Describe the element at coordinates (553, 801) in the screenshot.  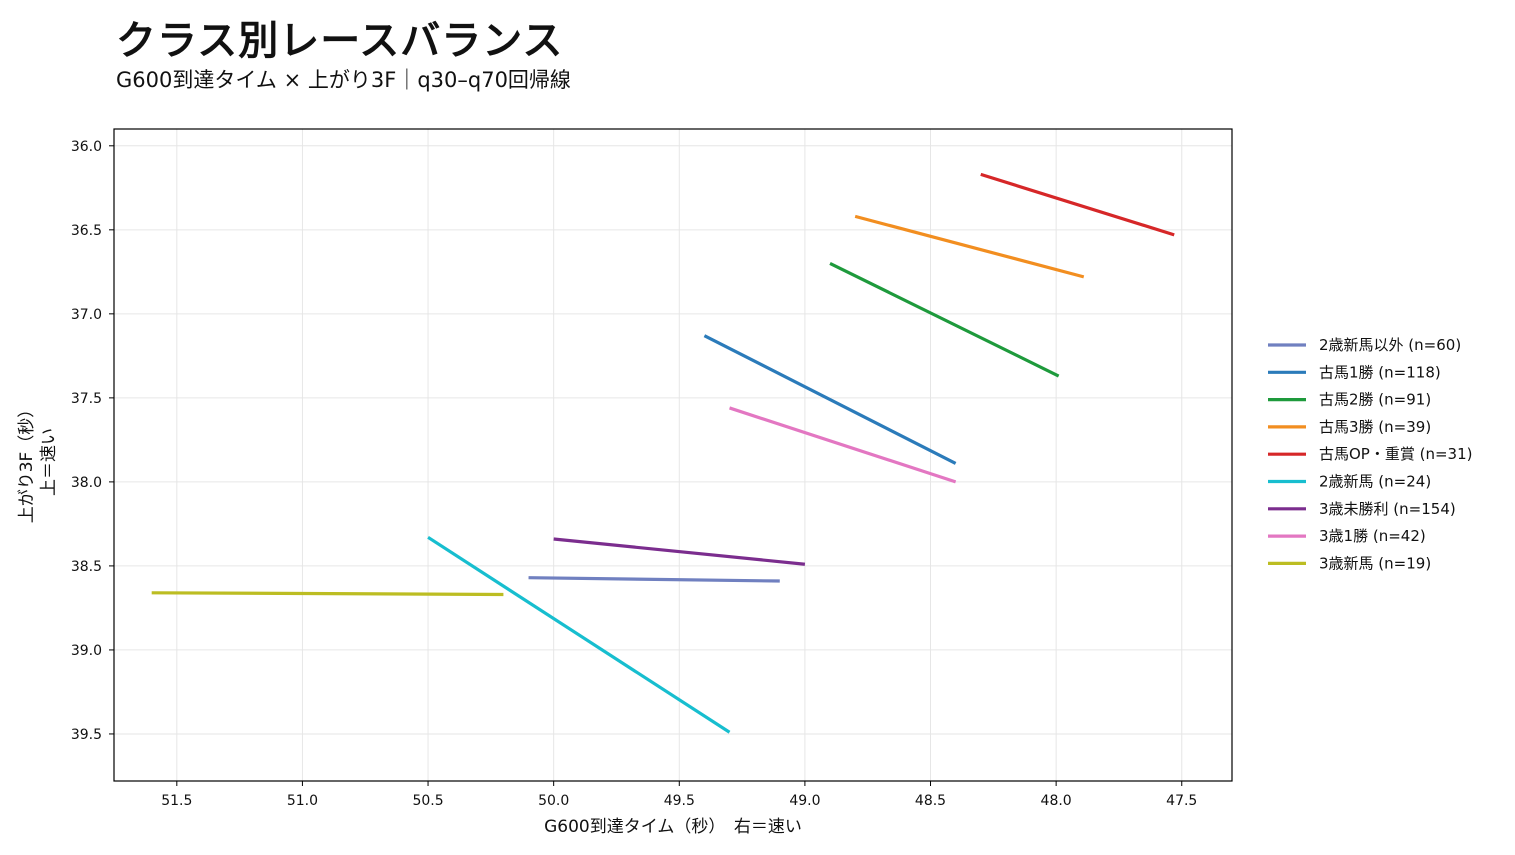
I see `x-tick-label: 50.0` at that location.